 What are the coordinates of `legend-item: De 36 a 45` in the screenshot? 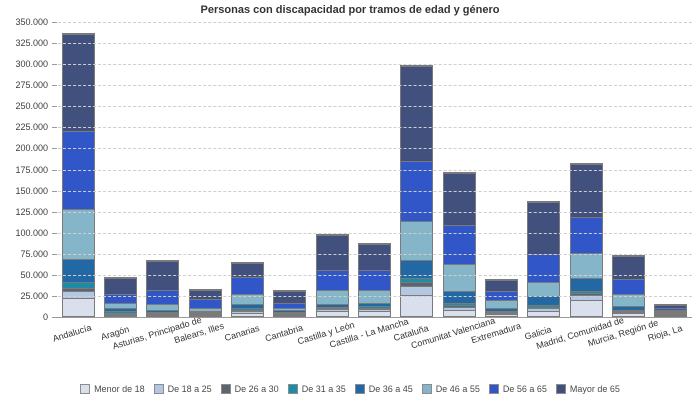 It's located at (383, 389).